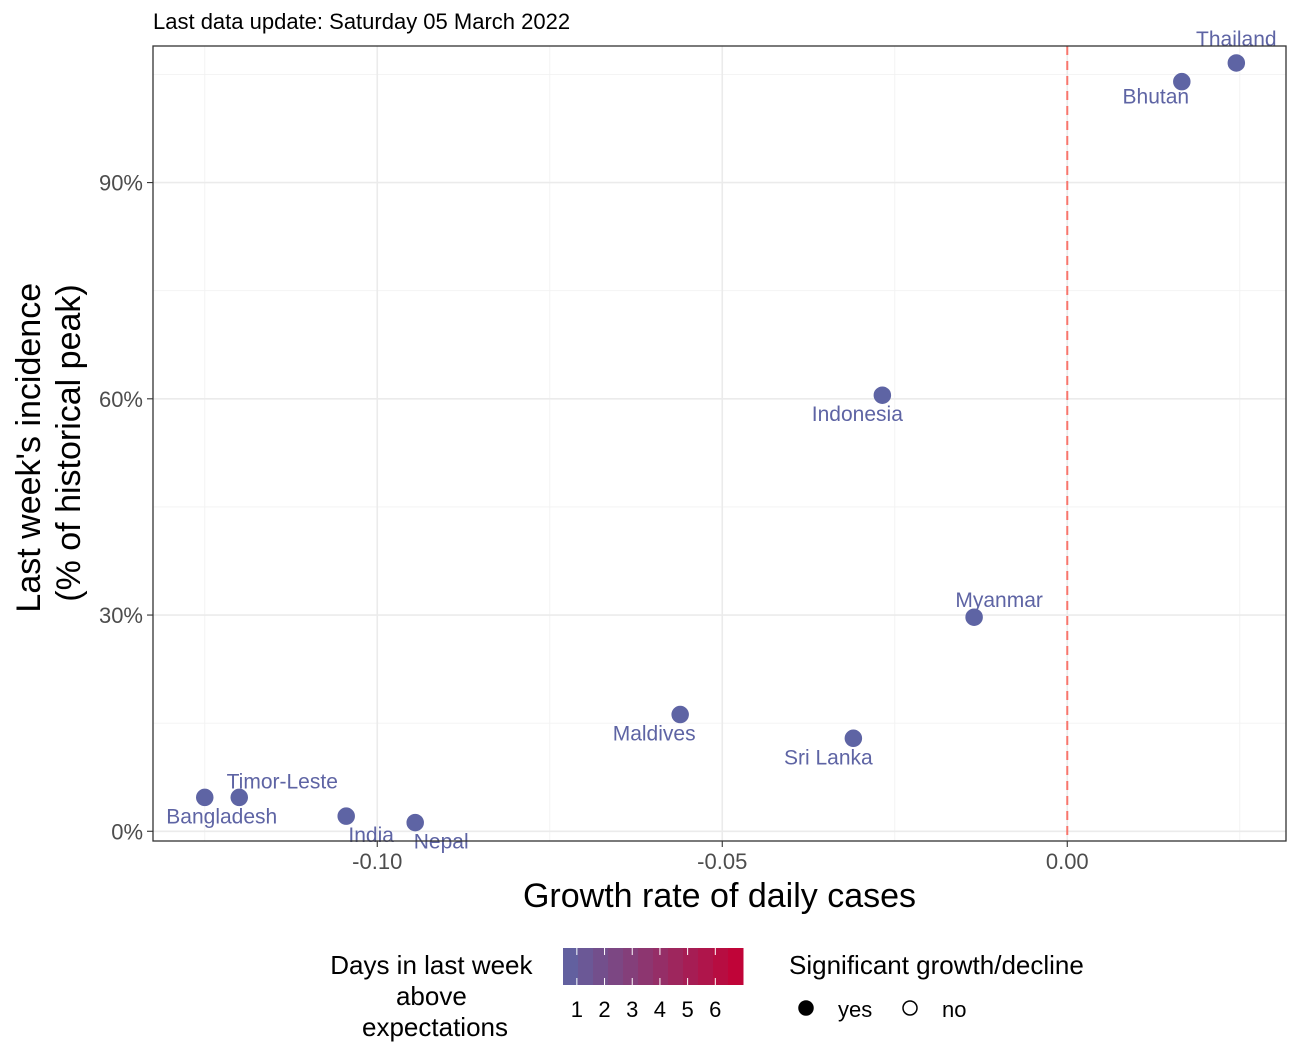 This screenshot has height=1062, width=1299. What do you see at coordinates (604, 1009) in the screenshot?
I see `color-bar-tick-label: 2` at bounding box center [604, 1009].